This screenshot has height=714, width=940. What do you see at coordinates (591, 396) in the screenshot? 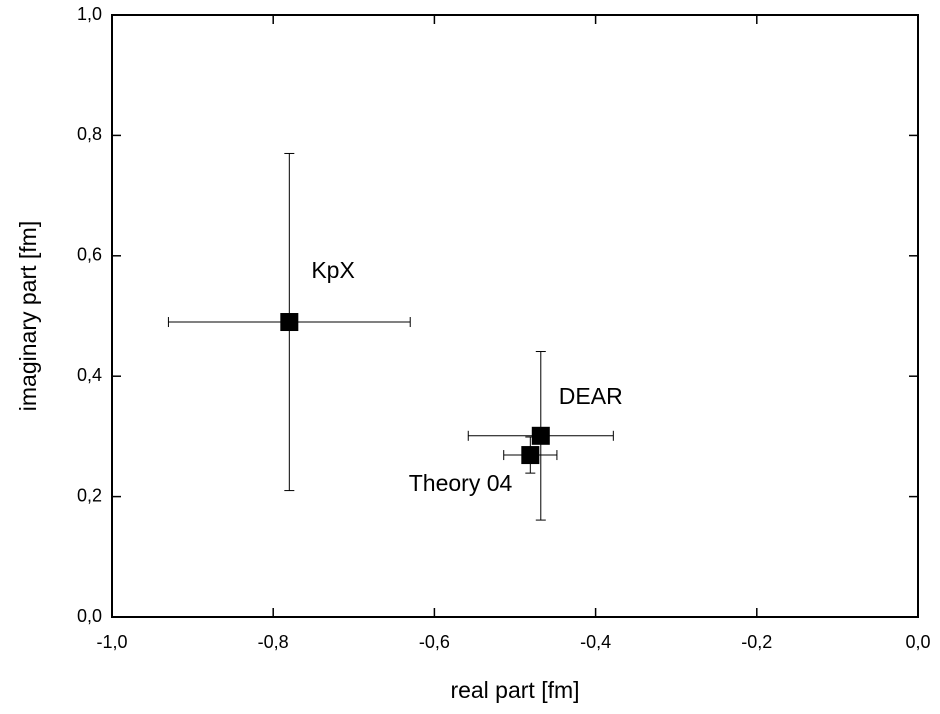
I see `point-label: DEAR` at bounding box center [591, 396].